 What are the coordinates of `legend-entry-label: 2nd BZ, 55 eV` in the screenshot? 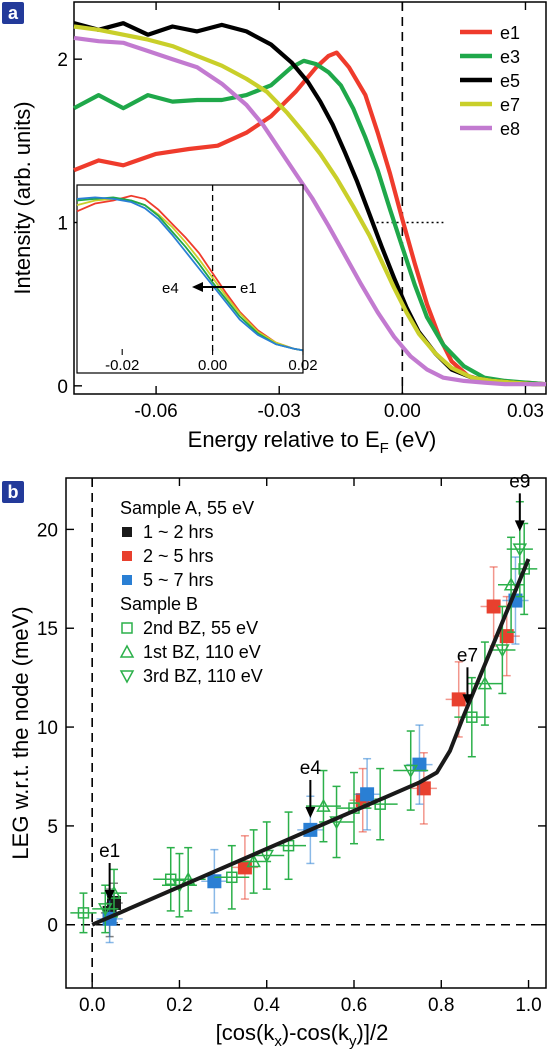 It's located at (200, 628).